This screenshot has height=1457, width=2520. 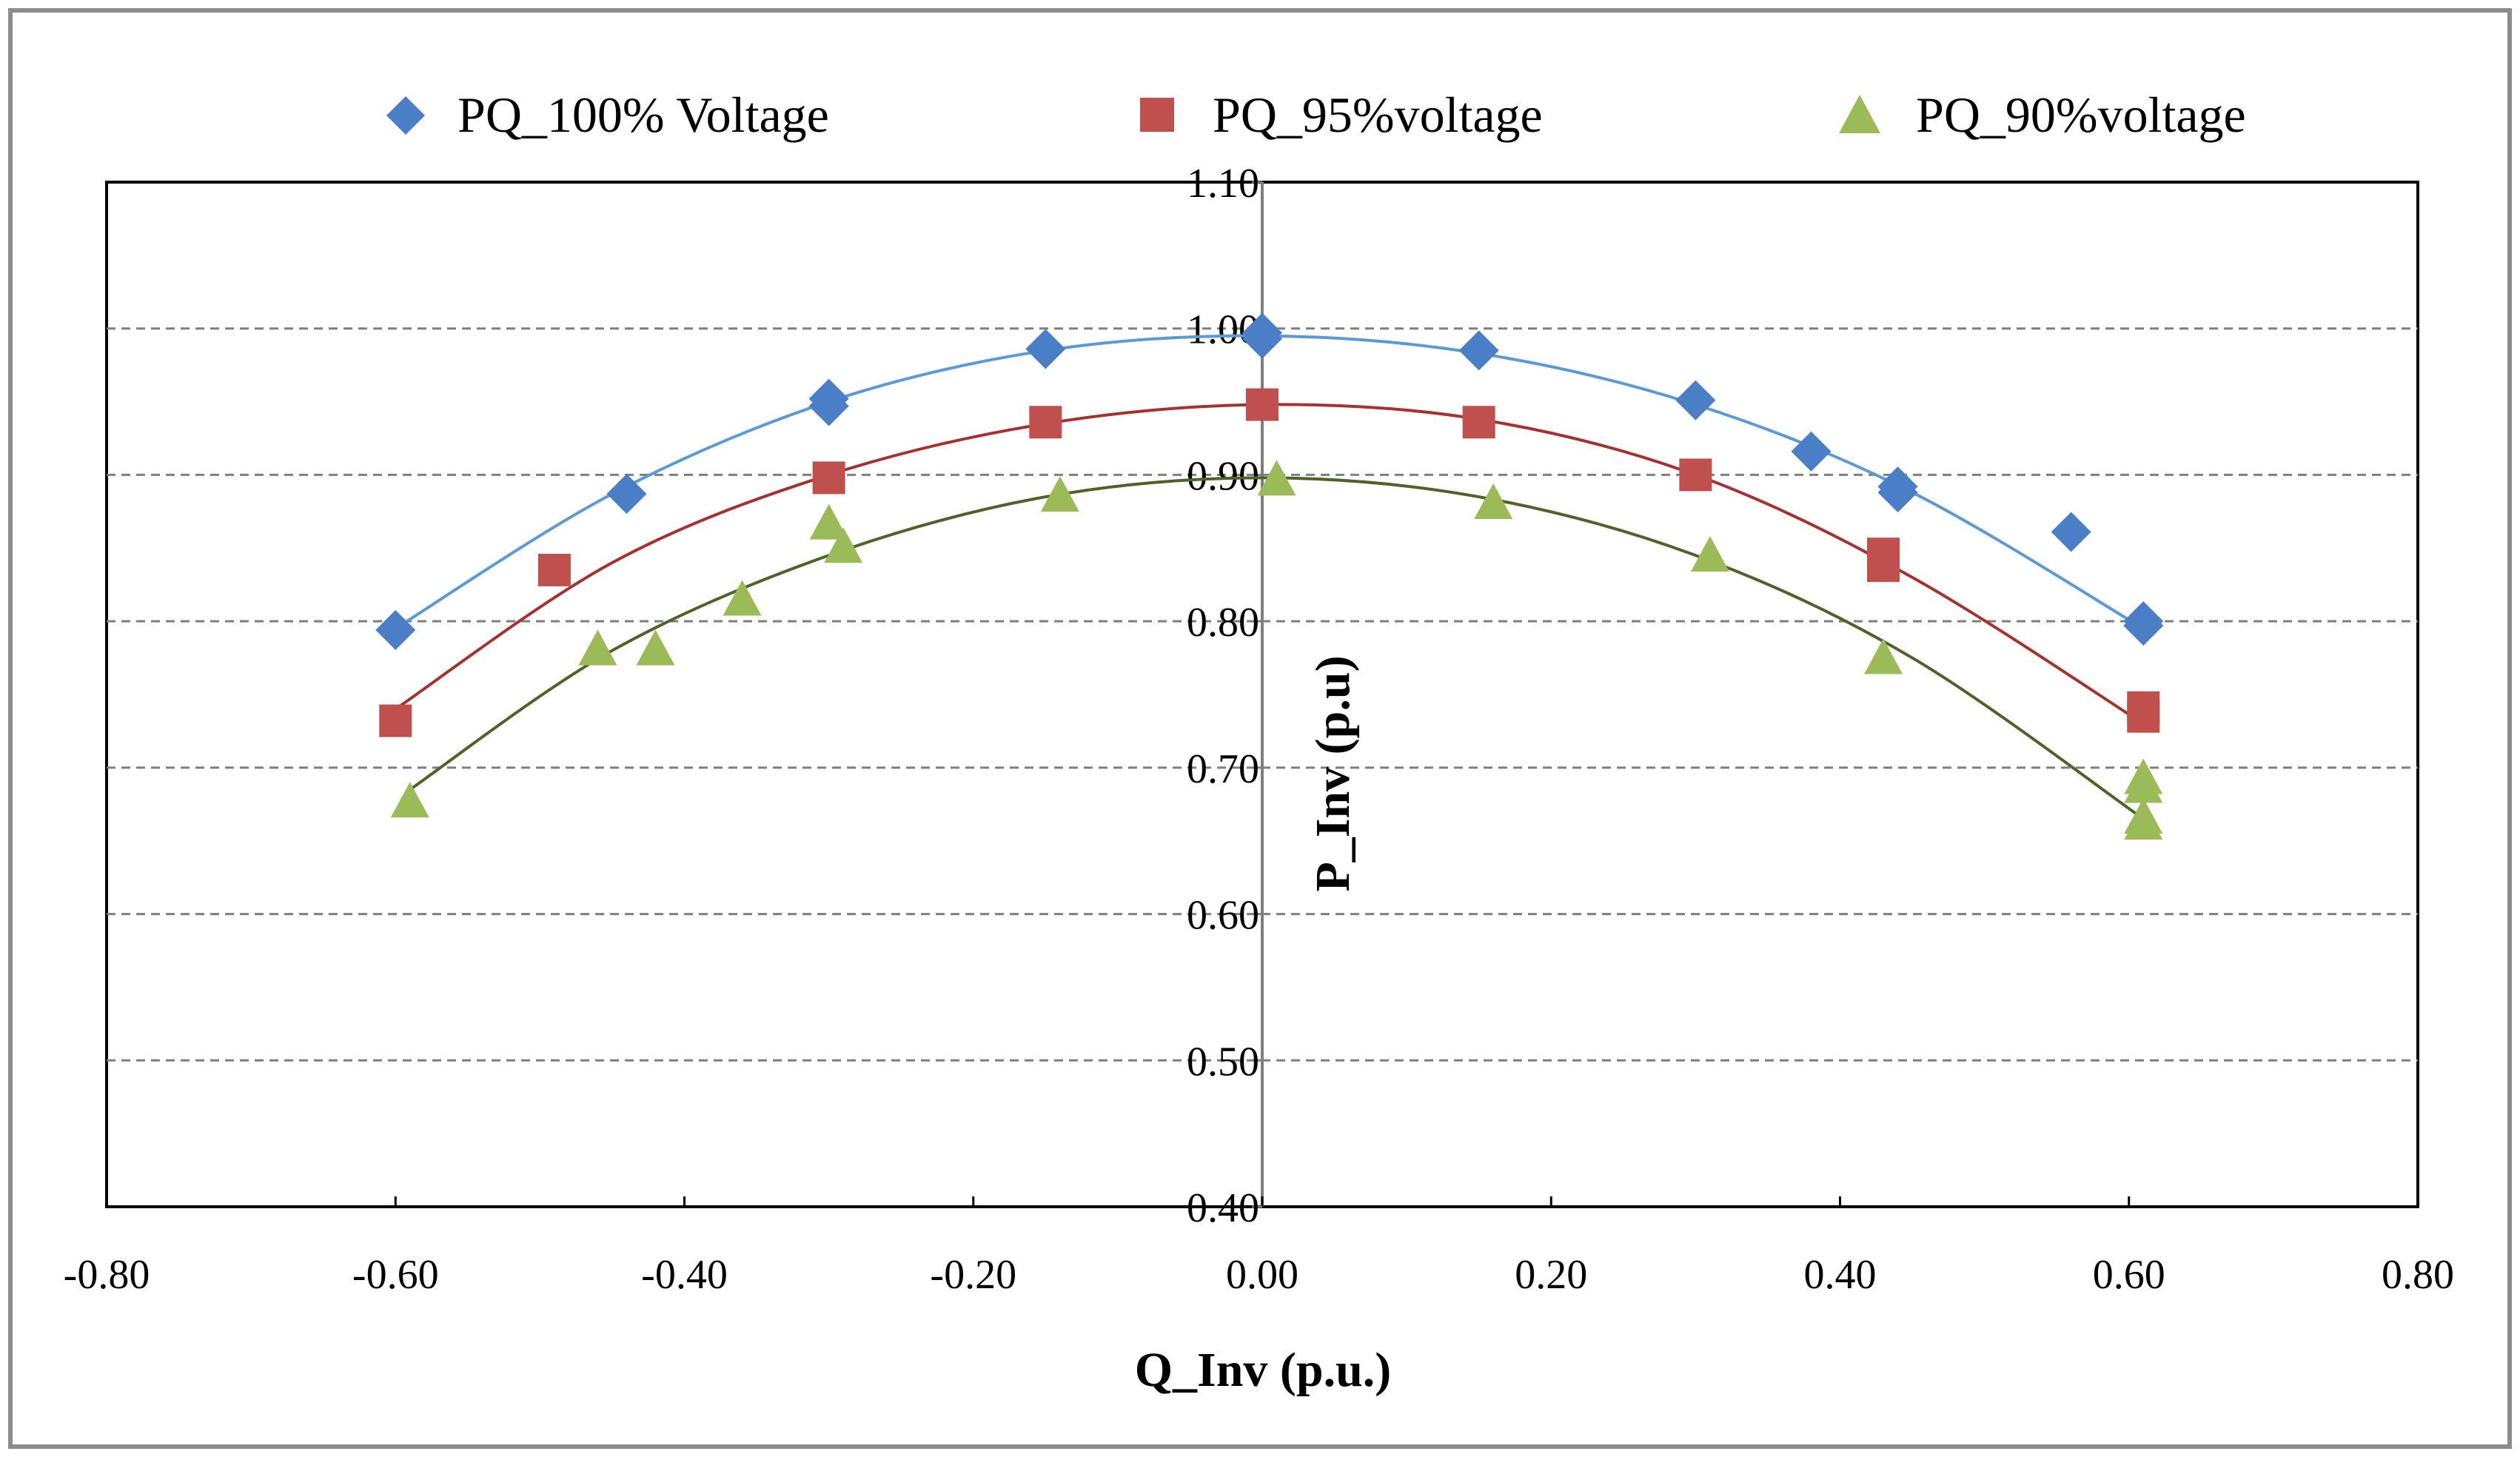 I want to click on x-tick-label-5: 0.20, so click(x=1551, y=1275).